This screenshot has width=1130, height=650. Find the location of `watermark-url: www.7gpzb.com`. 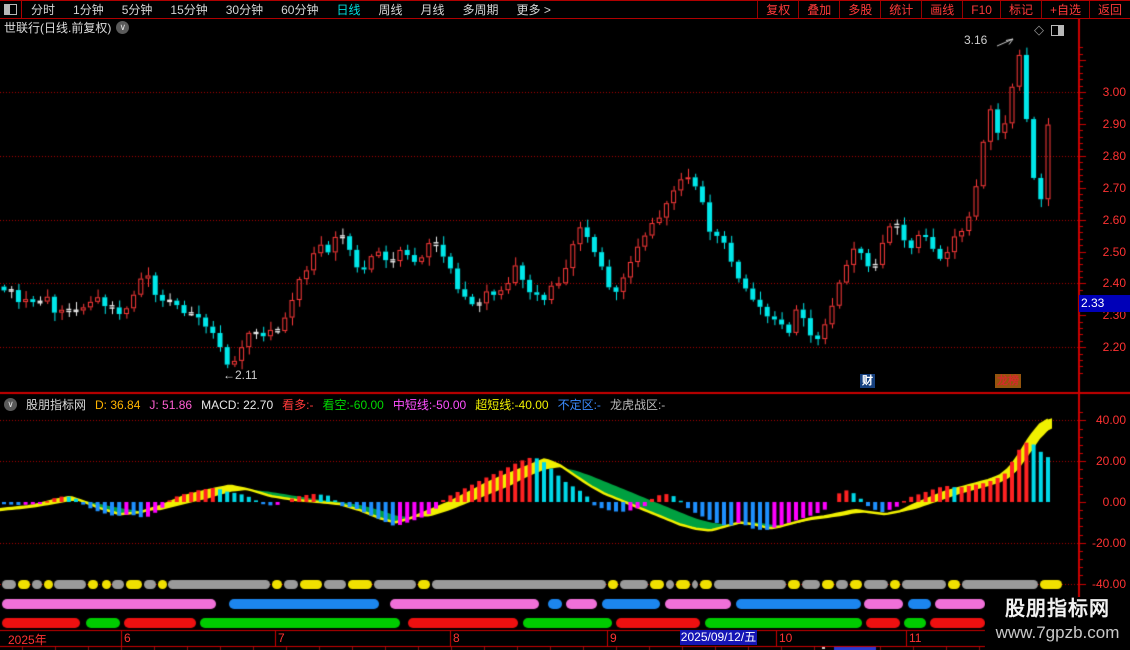

watermark-url: www.7gpzb.com is located at coordinates (1057, 632).